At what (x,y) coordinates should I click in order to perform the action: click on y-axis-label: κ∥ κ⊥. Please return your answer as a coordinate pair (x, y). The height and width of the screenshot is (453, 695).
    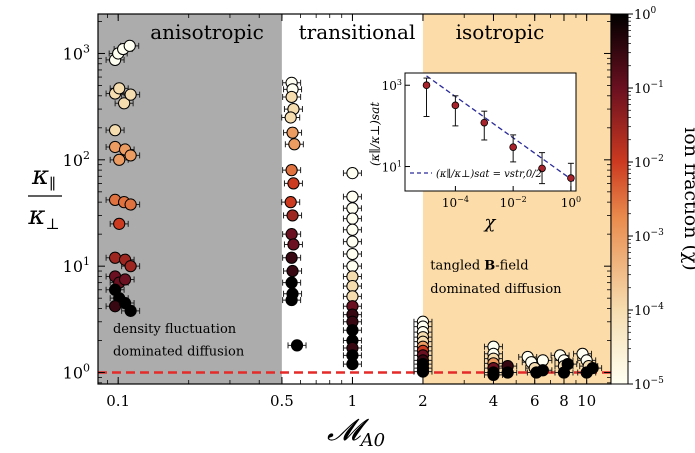
    Looking at the image, I should click on (44, 197).